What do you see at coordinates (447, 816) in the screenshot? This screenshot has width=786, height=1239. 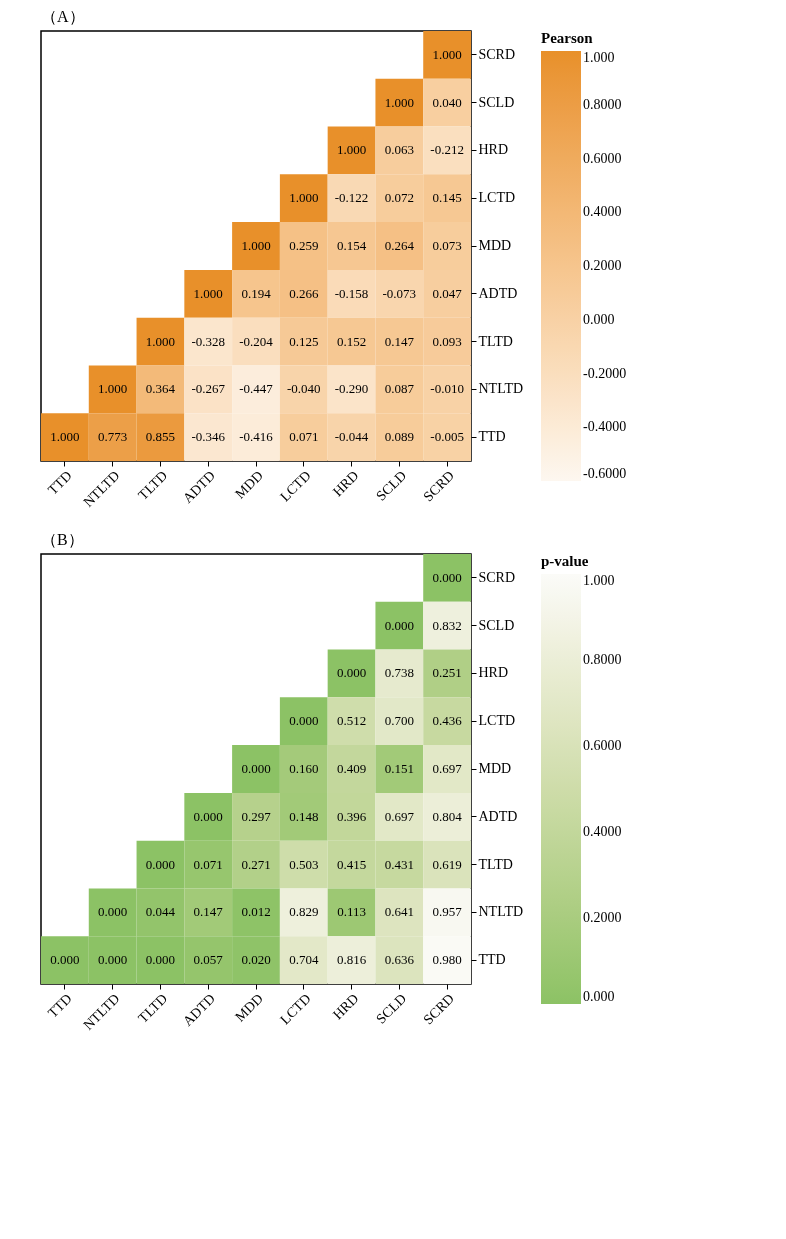 I see `data-label: 0.804` at bounding box center [447, 816].